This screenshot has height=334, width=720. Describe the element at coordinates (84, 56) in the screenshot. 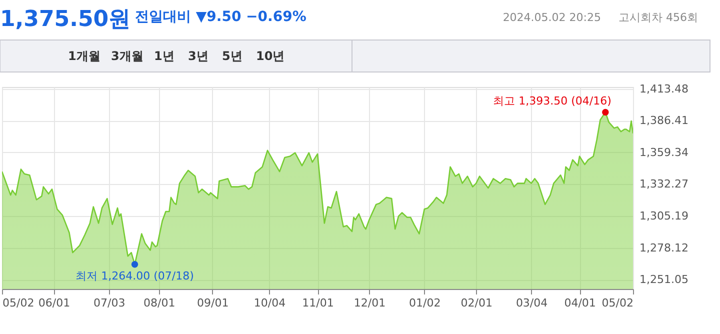

I see `text: 1개월` at that location.